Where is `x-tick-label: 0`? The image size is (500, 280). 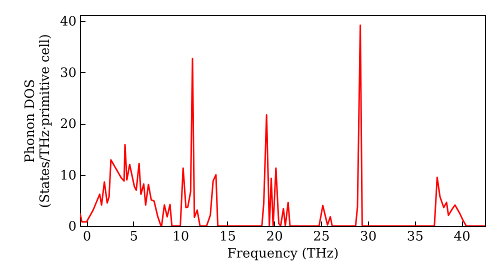
x-tick-label: 0 is located at coordinates (87, 237).